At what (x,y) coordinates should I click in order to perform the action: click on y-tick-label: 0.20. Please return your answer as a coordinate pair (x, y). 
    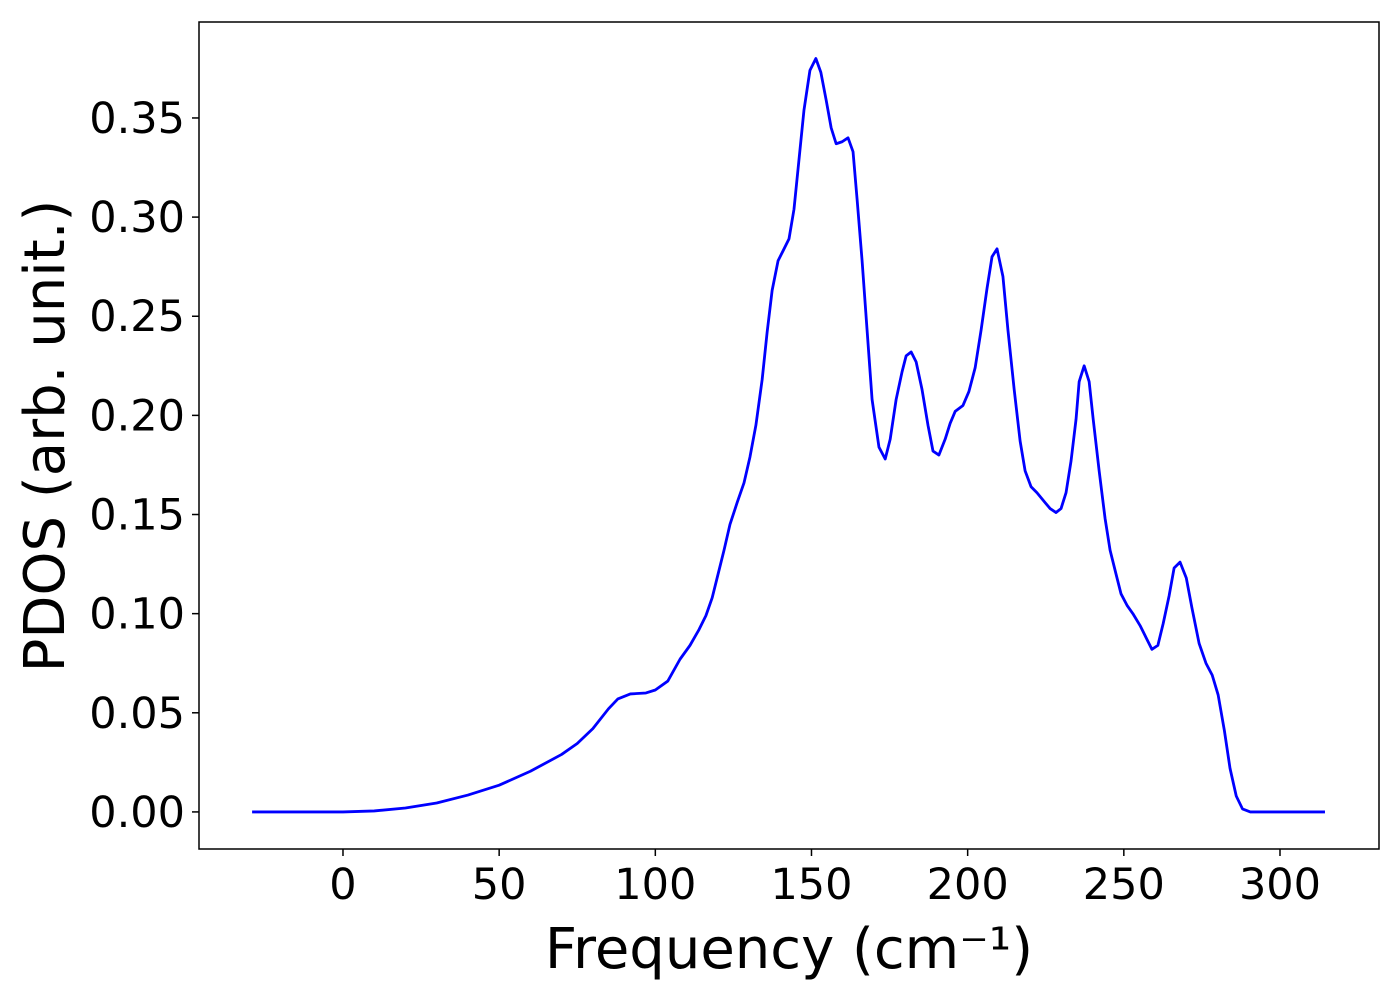
    Looking at the image, I should click on (137, 416).